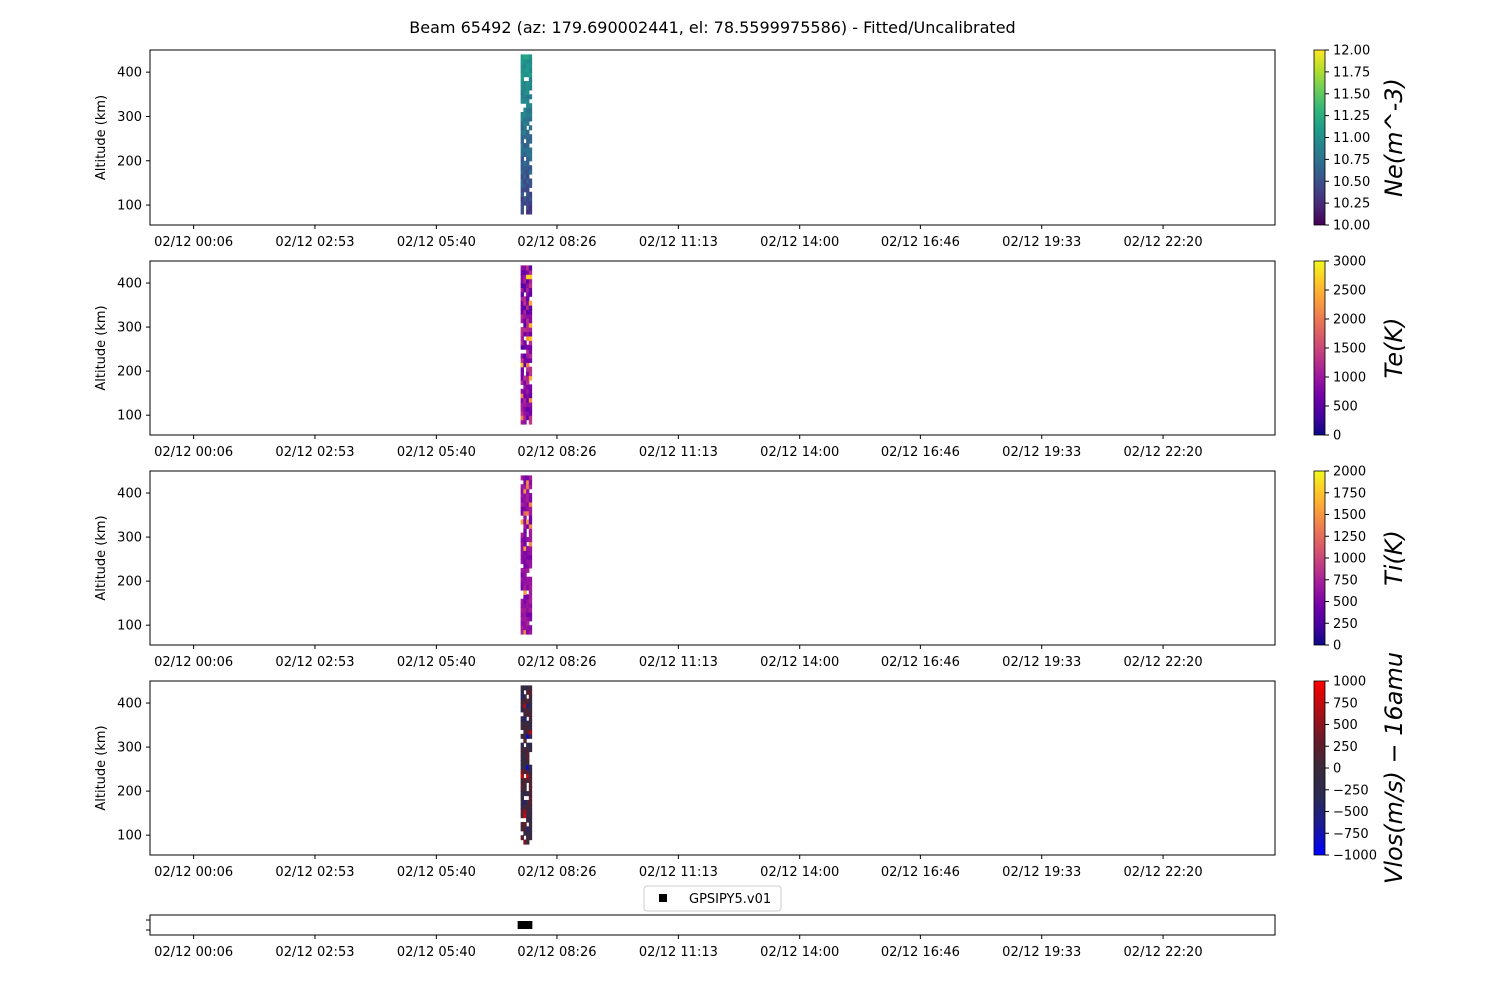 The width and height of the screenshot is (1500, 1000). I want to click on colorbar-tick-label: 3000, so click(1349, 262).